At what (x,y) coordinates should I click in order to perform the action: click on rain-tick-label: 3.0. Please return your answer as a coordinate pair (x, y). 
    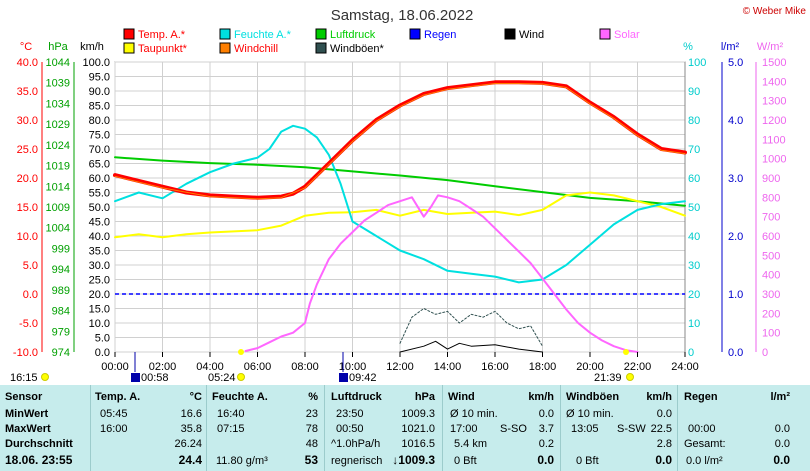
    Looking at the image, I should click on (735, 179).